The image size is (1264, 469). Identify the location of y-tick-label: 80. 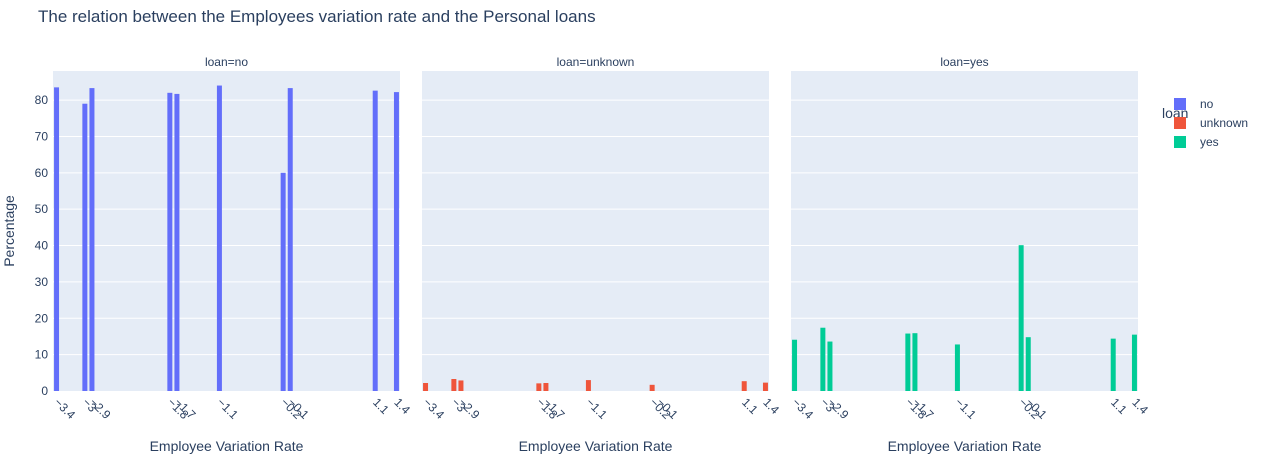
(42, 100).